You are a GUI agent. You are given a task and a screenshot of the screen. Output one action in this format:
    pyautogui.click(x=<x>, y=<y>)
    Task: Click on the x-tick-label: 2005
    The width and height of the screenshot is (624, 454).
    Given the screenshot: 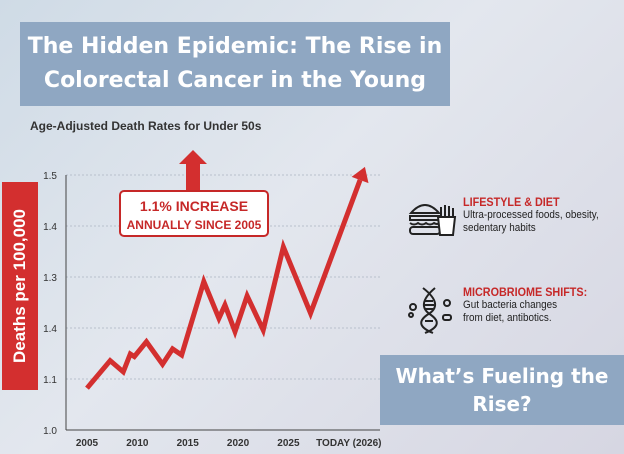 What is the action you would take?
    pyautogui.click(x=87, y=443)
    